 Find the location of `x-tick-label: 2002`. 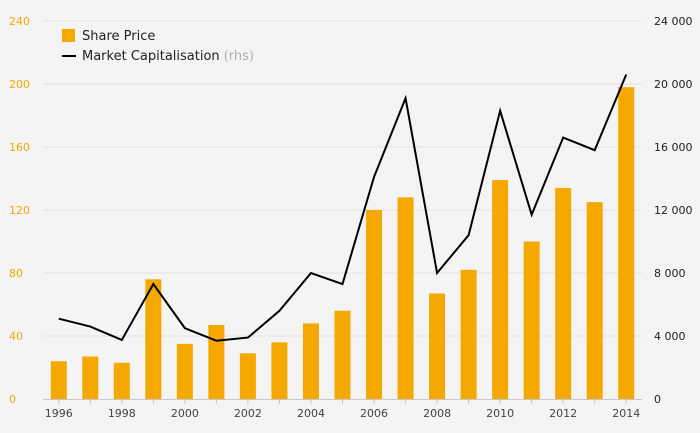

x-tick-label: 2002 is located at coordinates (248, 413).